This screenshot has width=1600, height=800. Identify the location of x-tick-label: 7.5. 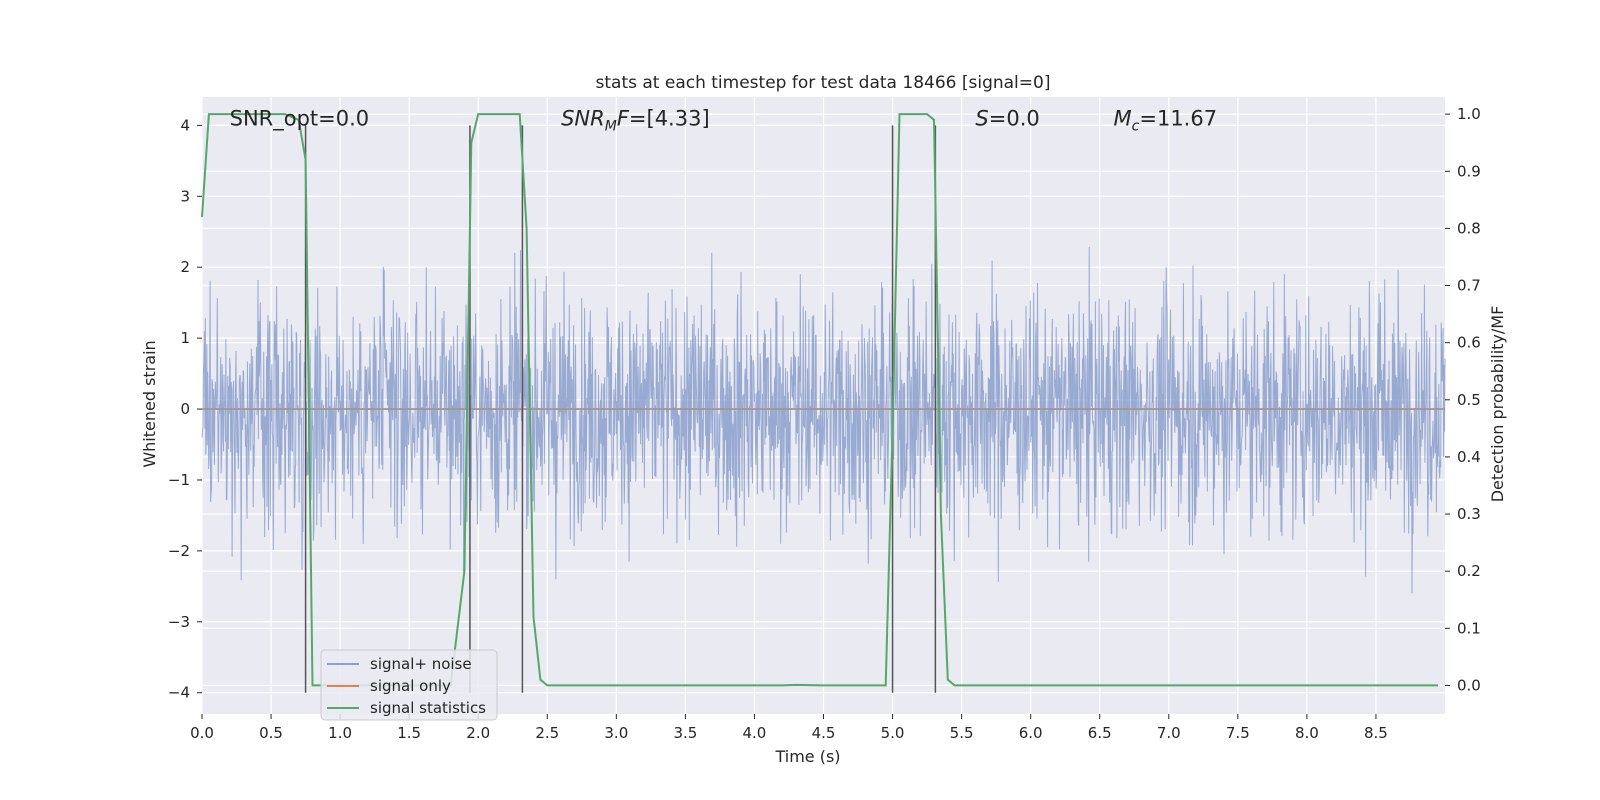
(1238, 733).